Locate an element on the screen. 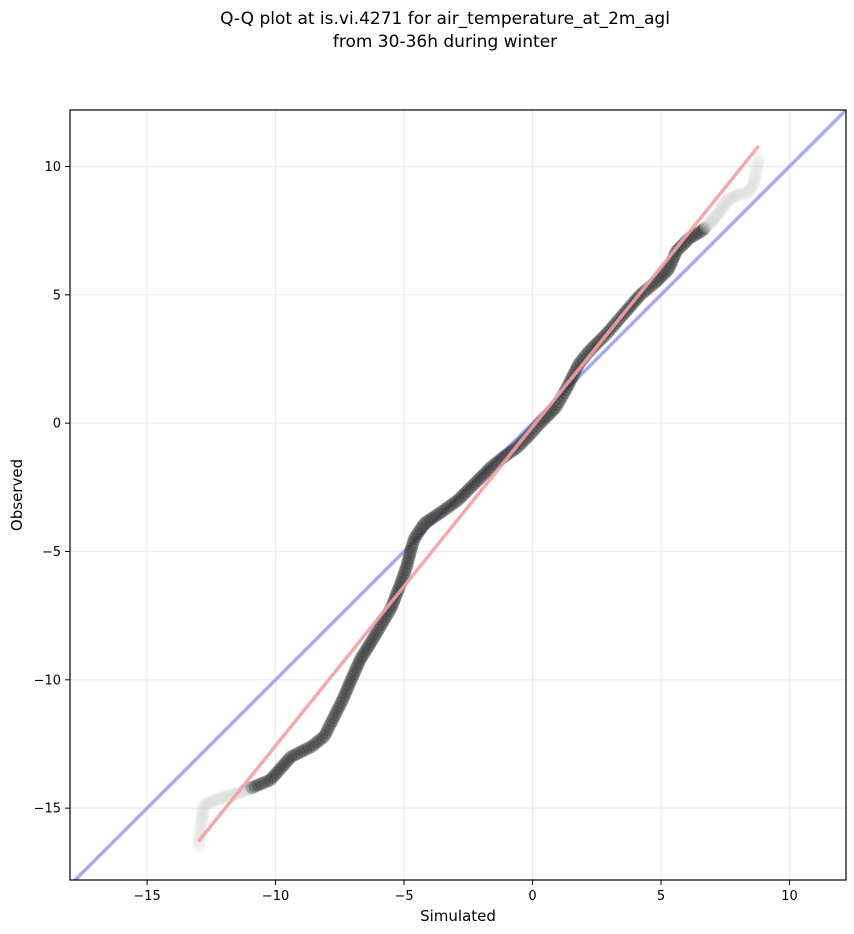 Image resolution: width=854 pixels, height=934 pixels. y-tick-label: 10 is located at coordinates (52, 167).